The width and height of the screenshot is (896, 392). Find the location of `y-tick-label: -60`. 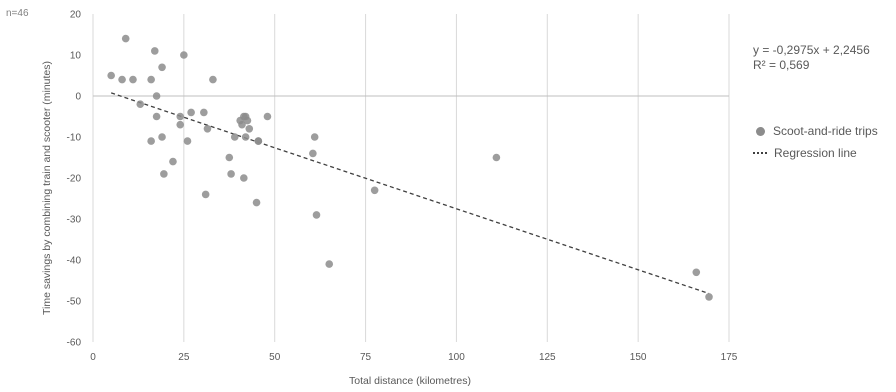

y-tick-label: -60 is located at coordinates (74, 343).